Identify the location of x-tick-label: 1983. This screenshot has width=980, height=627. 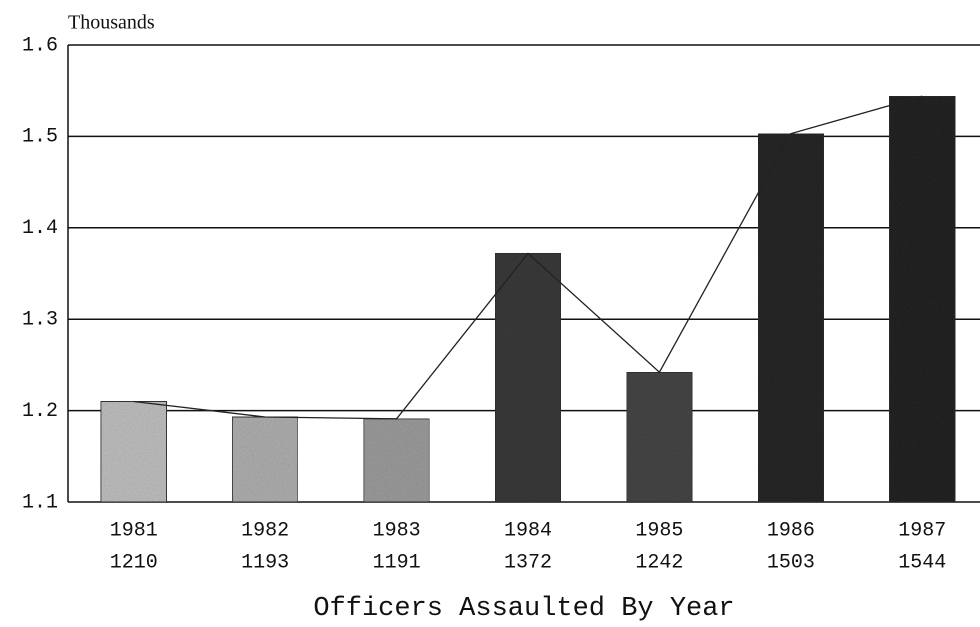
(397, 530).